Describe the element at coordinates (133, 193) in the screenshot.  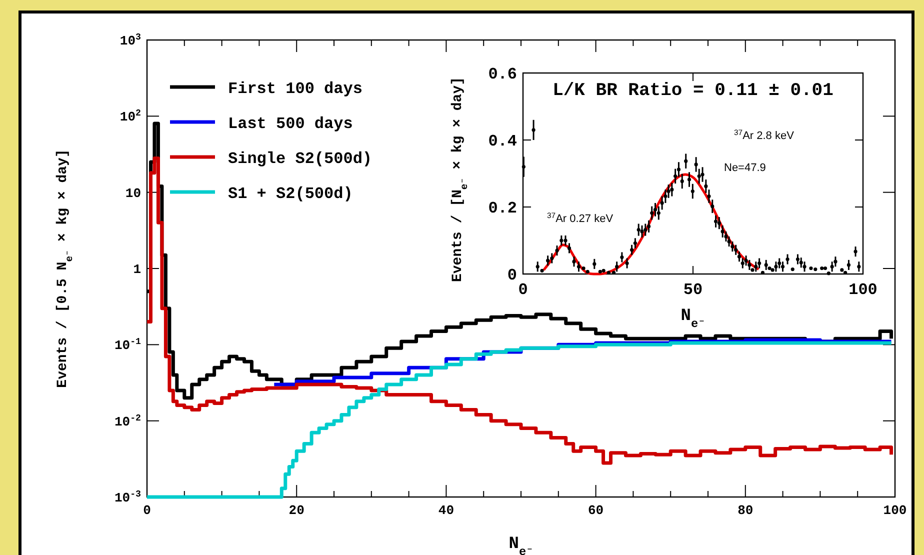
I see `y-tick-label: 10` at that location.